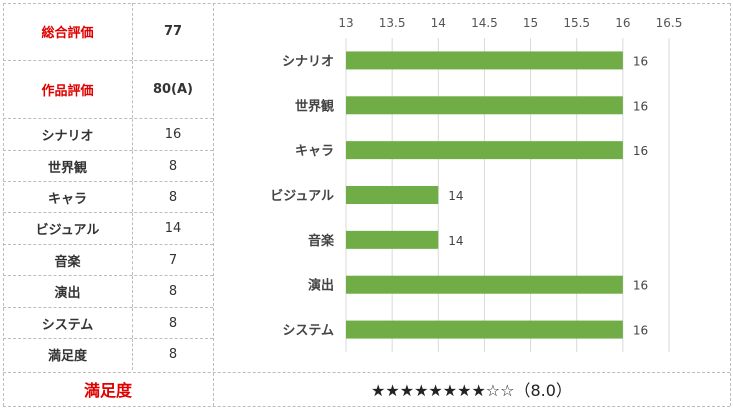  I want to click on table-row: 総合評価 77, so click(108, 32).